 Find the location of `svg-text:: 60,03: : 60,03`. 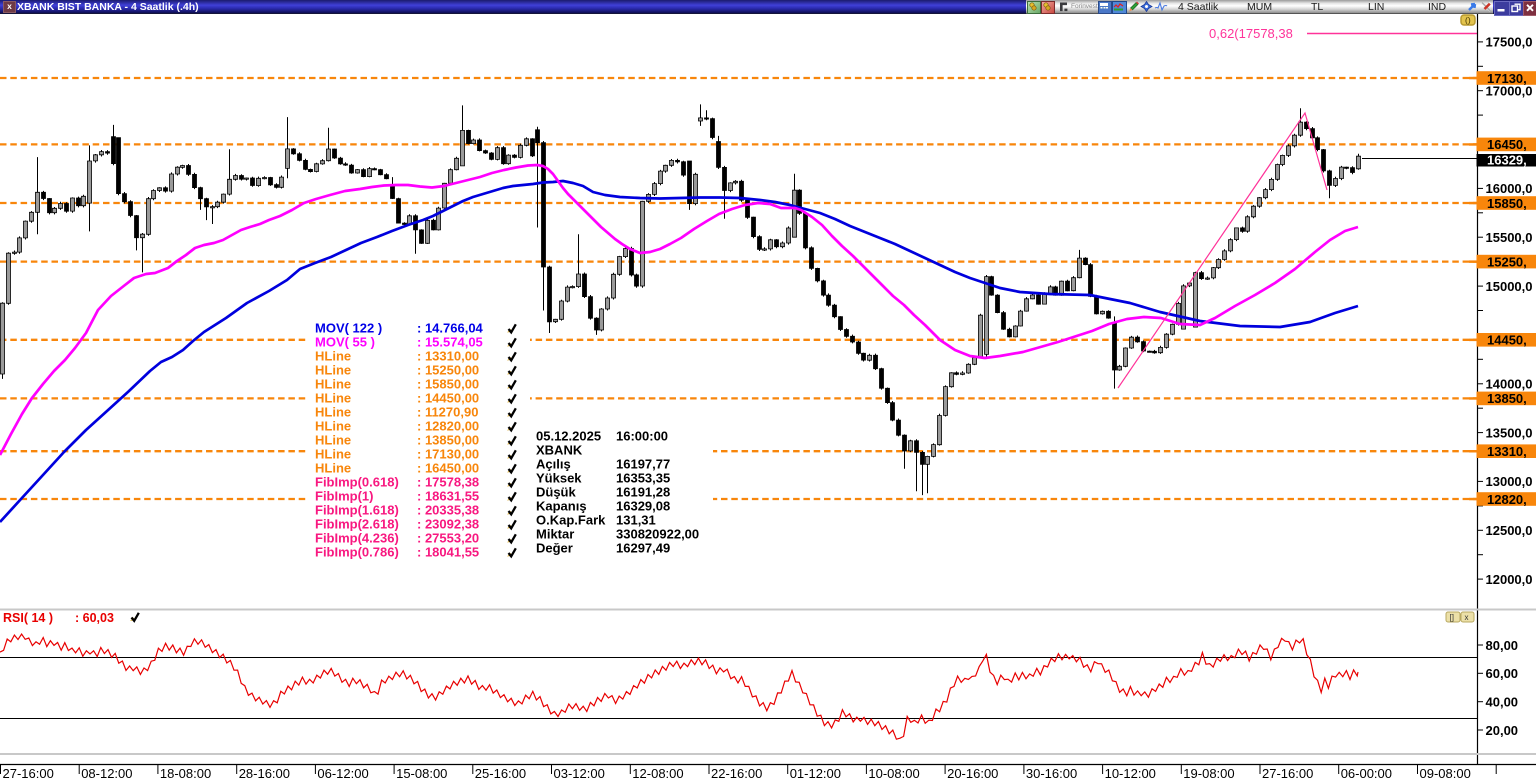

svg-text:: 60,03: : 60,03 is located at coordinates (94, 618).